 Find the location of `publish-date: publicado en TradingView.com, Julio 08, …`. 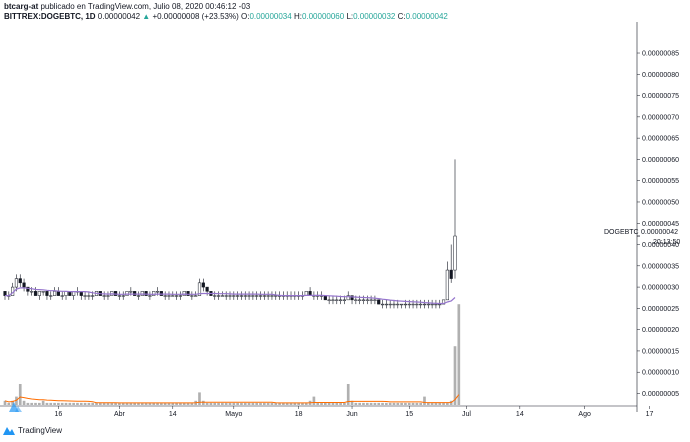

publish-date: publicado en TradingView.com, Julio 08, … is located at coordinates (144, 6).